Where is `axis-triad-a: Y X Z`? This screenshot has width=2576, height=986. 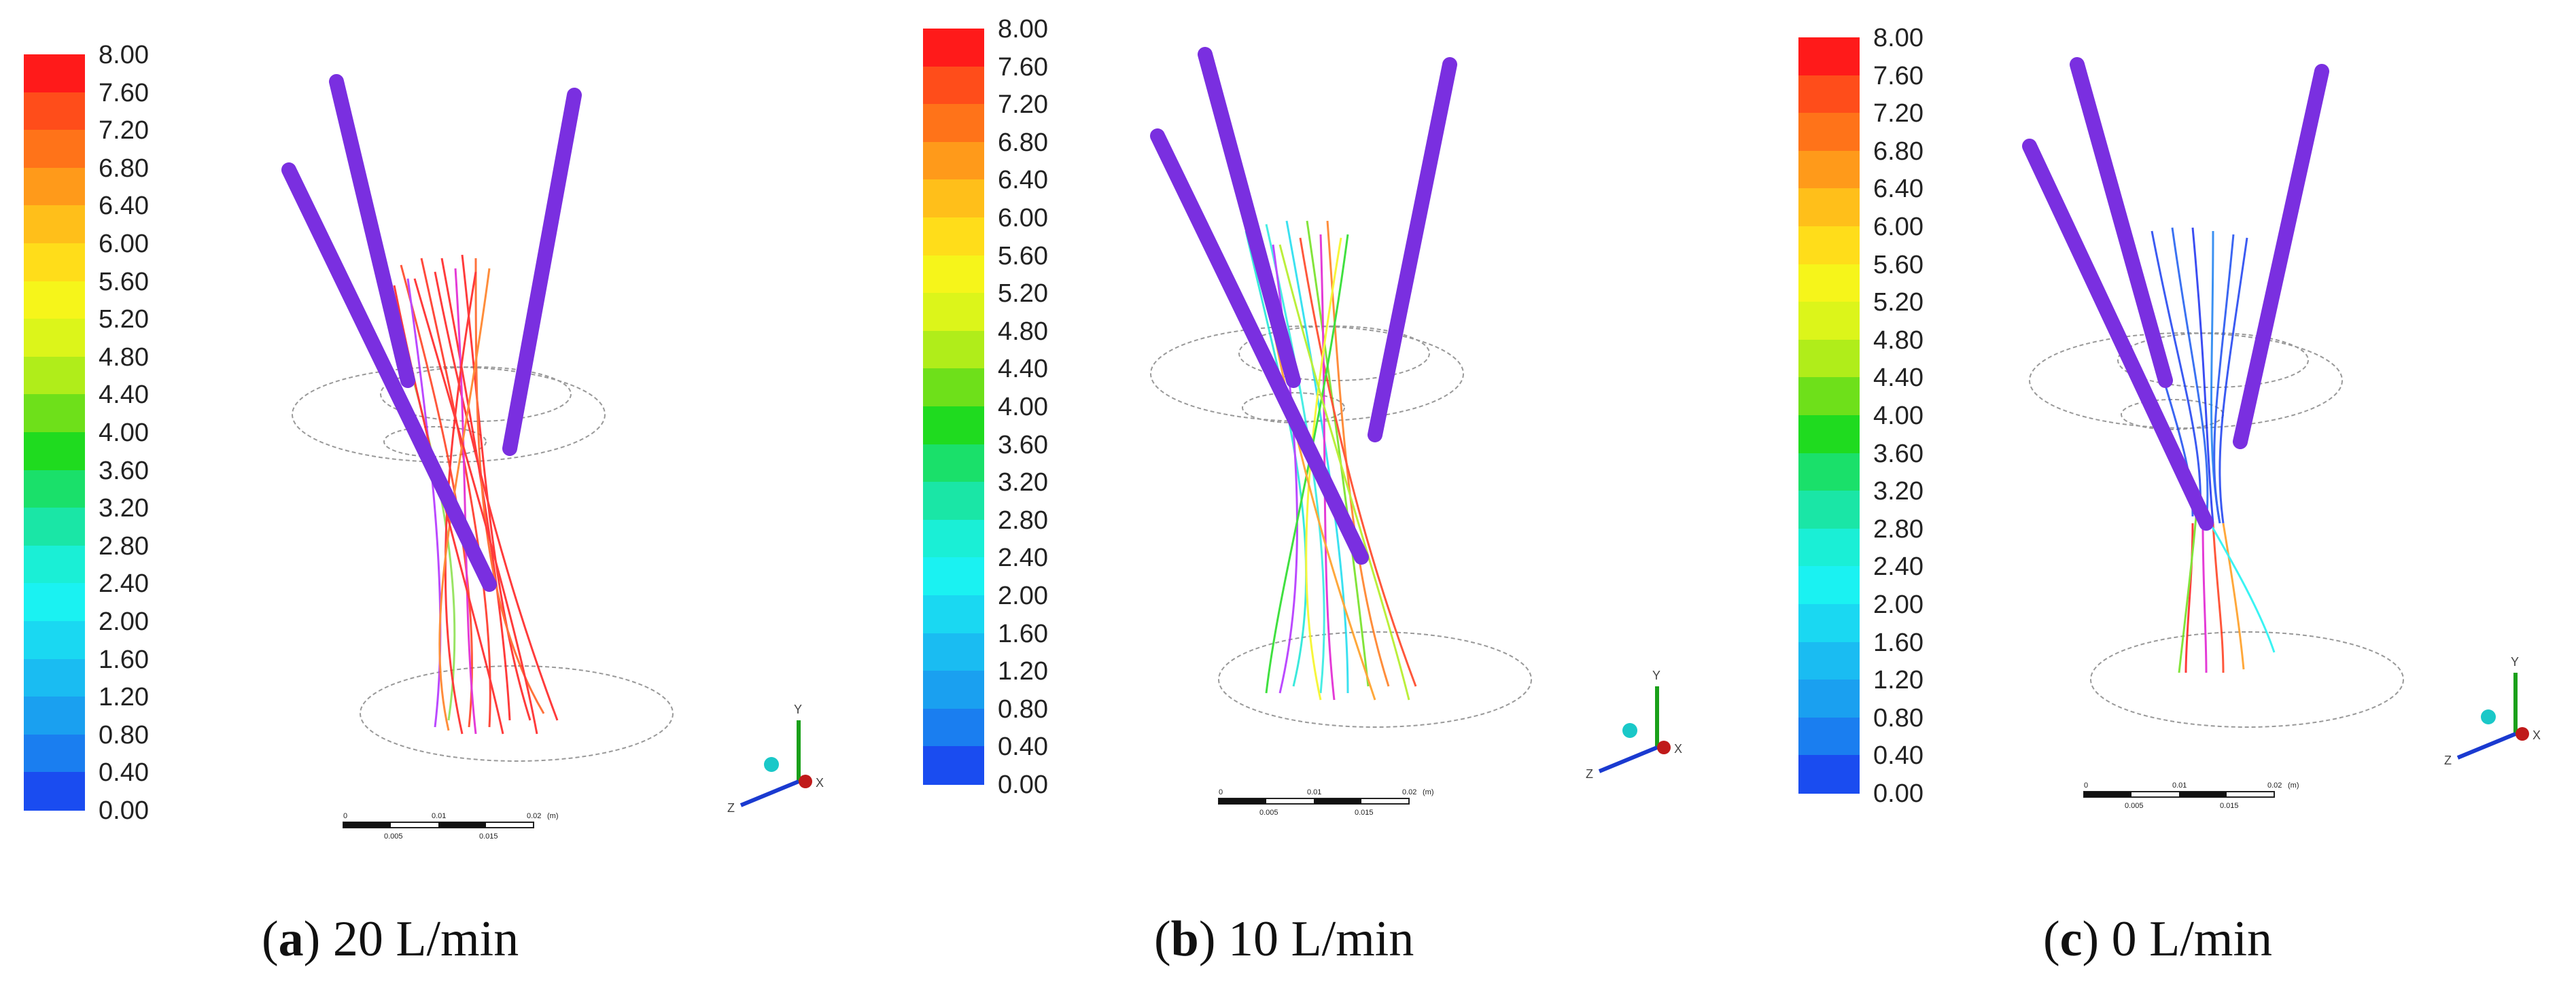
axis-triad-a: Y X Z is located at coordinates (775, 759).